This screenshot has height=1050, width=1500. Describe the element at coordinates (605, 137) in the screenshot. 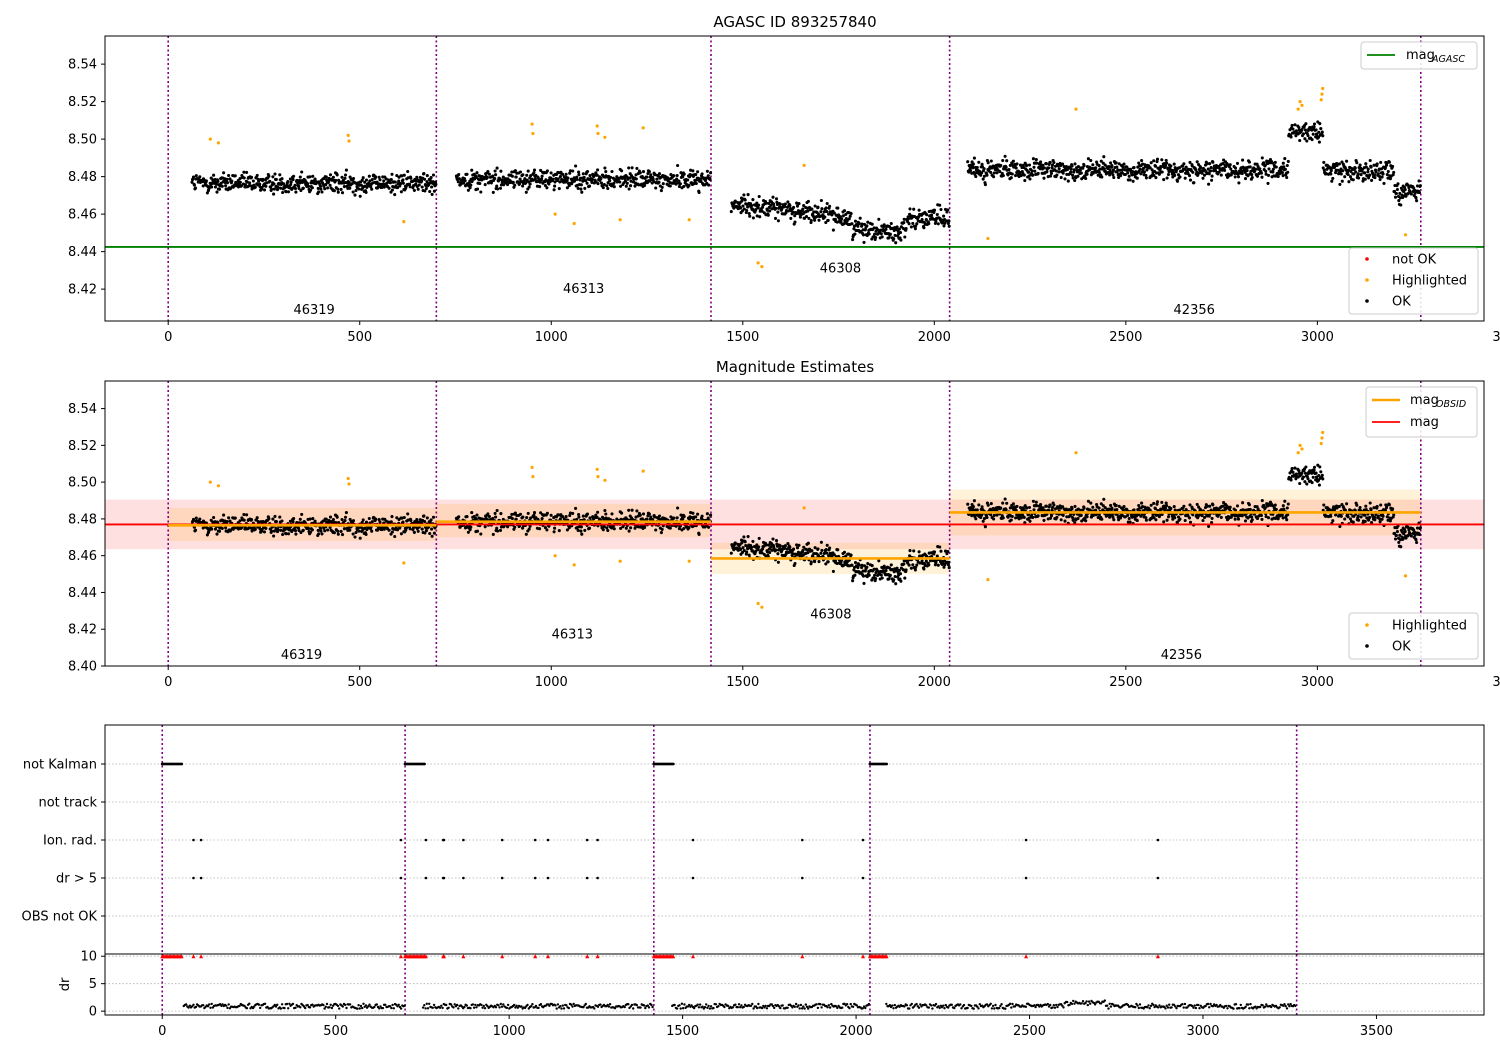

I see `highlighted-point` at that location.